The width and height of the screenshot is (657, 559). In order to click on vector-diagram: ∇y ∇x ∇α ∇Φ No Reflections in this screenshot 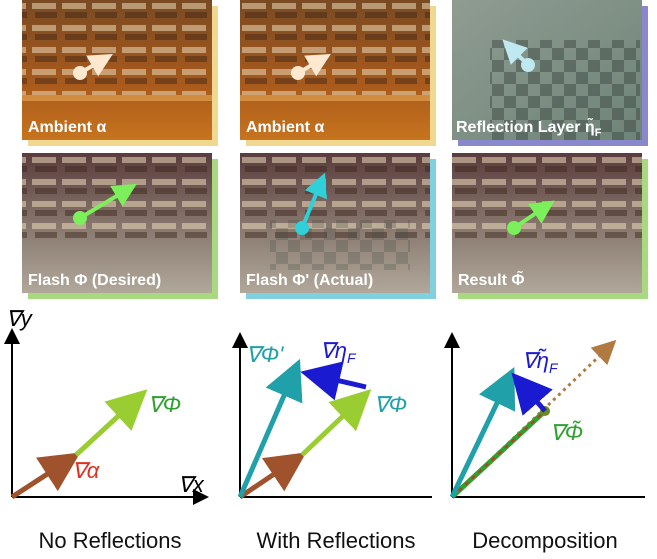, I will do `click(106, 429)`.